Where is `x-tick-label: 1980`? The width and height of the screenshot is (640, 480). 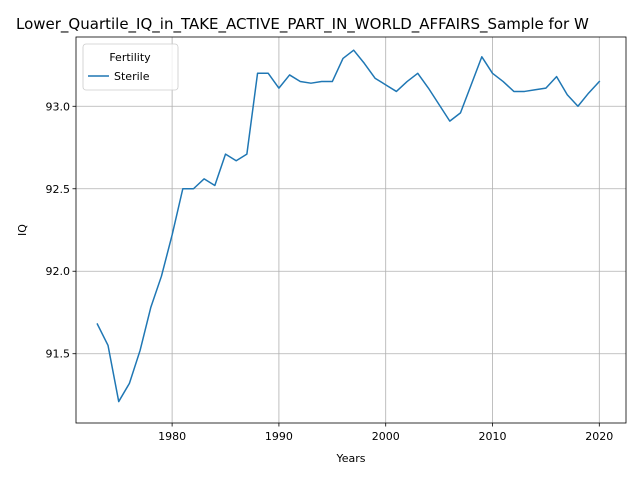
x-tick-label: 1980 is located at coordinates (172, 436).